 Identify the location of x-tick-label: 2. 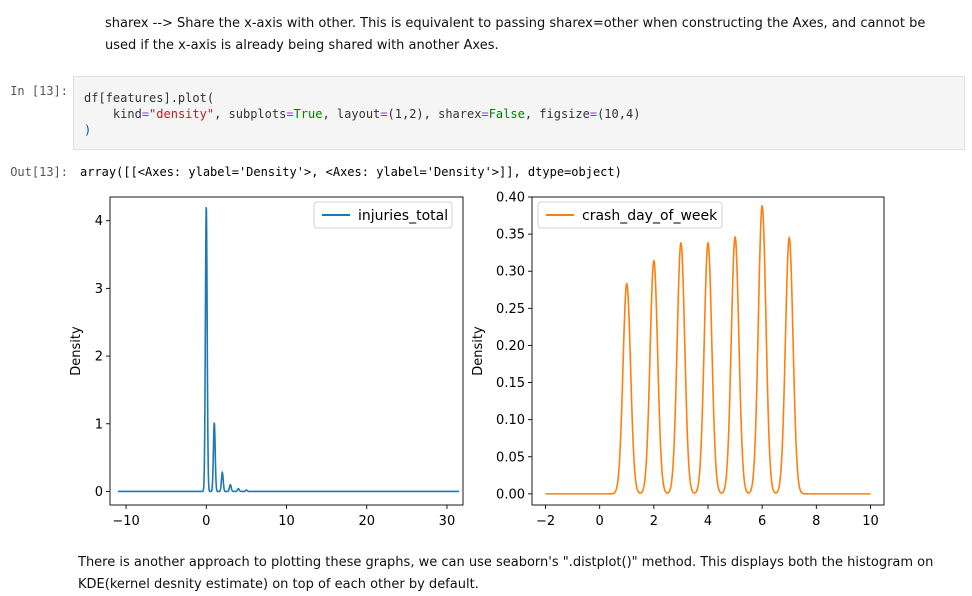
(654, 521).